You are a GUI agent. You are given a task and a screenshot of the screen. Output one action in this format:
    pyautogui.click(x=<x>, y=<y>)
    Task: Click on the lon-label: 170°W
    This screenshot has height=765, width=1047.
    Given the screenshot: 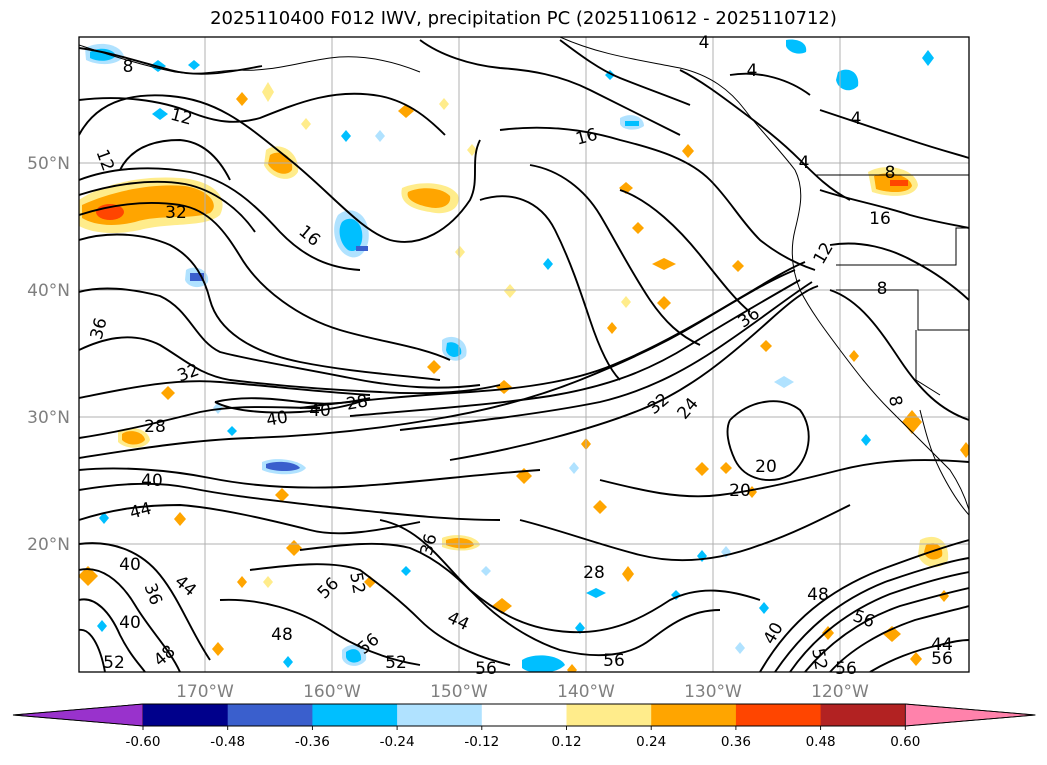 What is the action you would take?
    pyautogui.click(x=205, y=692)
    